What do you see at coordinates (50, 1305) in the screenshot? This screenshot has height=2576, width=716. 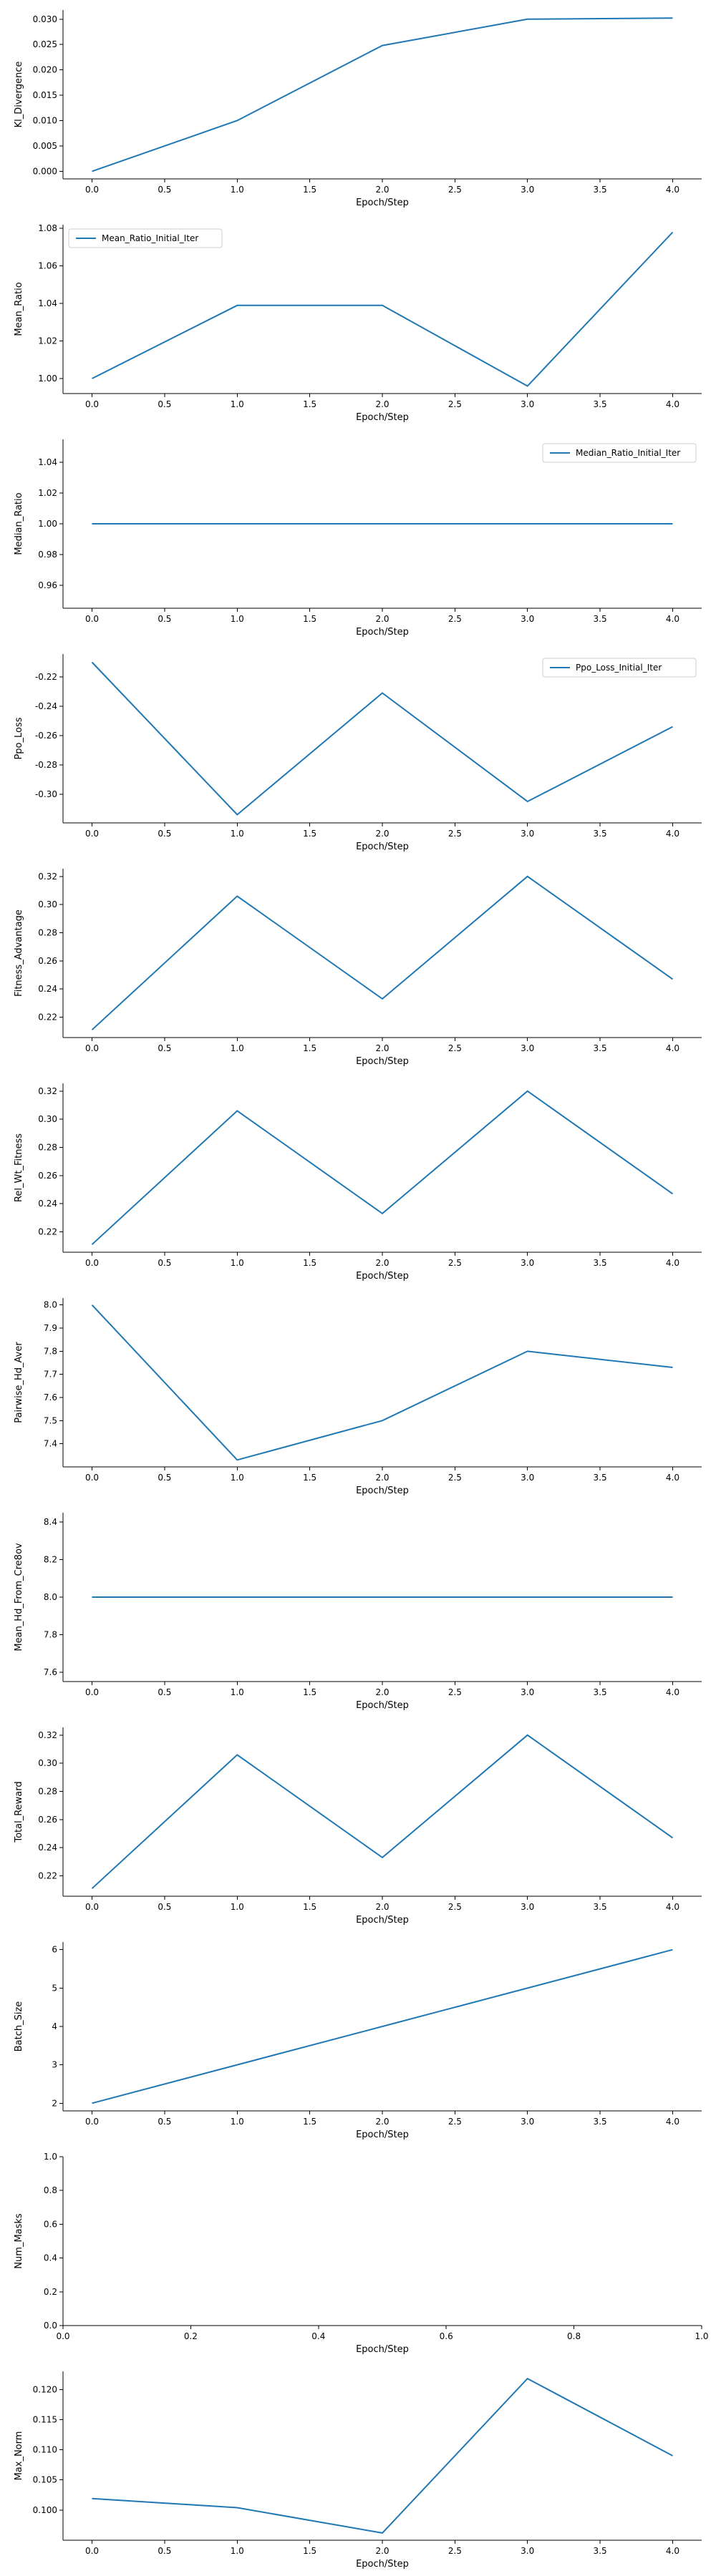 I see `y-tick-label: 8.0` at bounding box center [50, 1305].